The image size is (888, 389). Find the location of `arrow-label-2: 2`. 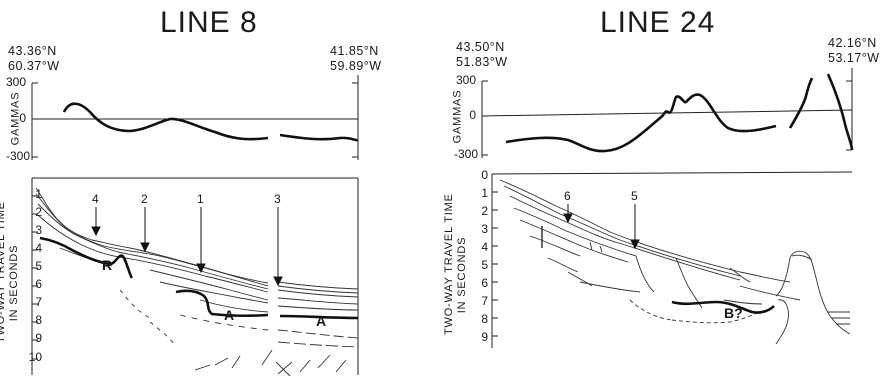

arrow-label-2: 2 is located at coordinates (144, 199).